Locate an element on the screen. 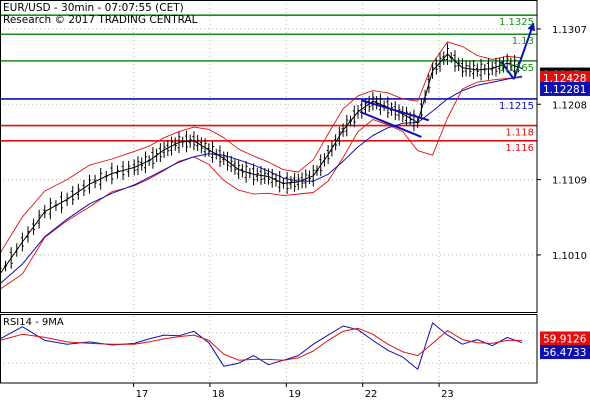 The image size is (590, 404). level-label: 1.1215 is located at coordinates (516, 106).